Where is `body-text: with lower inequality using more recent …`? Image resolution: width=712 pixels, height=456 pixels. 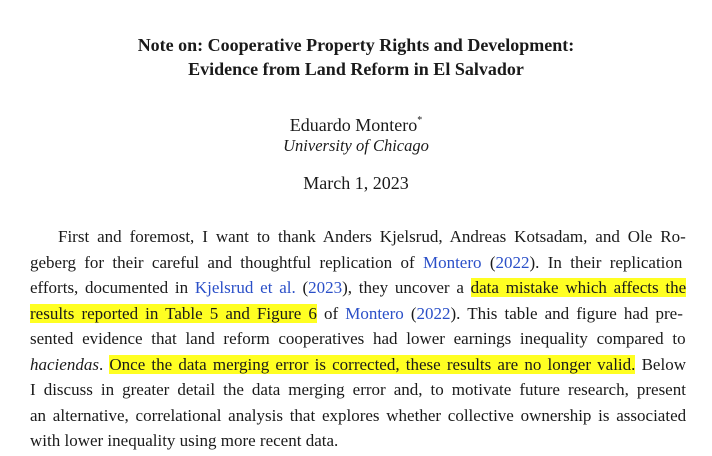
body-text: with lower inequality using more recent … is located at coordinates (184, 440).